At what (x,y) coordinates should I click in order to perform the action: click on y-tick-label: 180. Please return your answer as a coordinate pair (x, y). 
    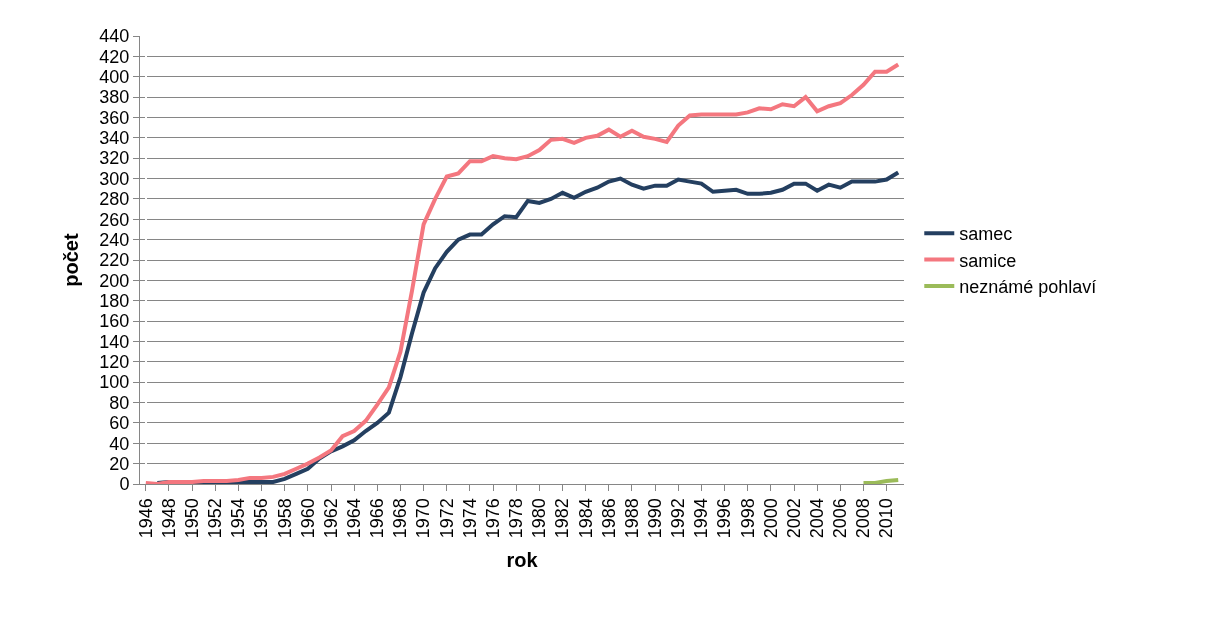
    Looking at the image, I should click on (114, 301).